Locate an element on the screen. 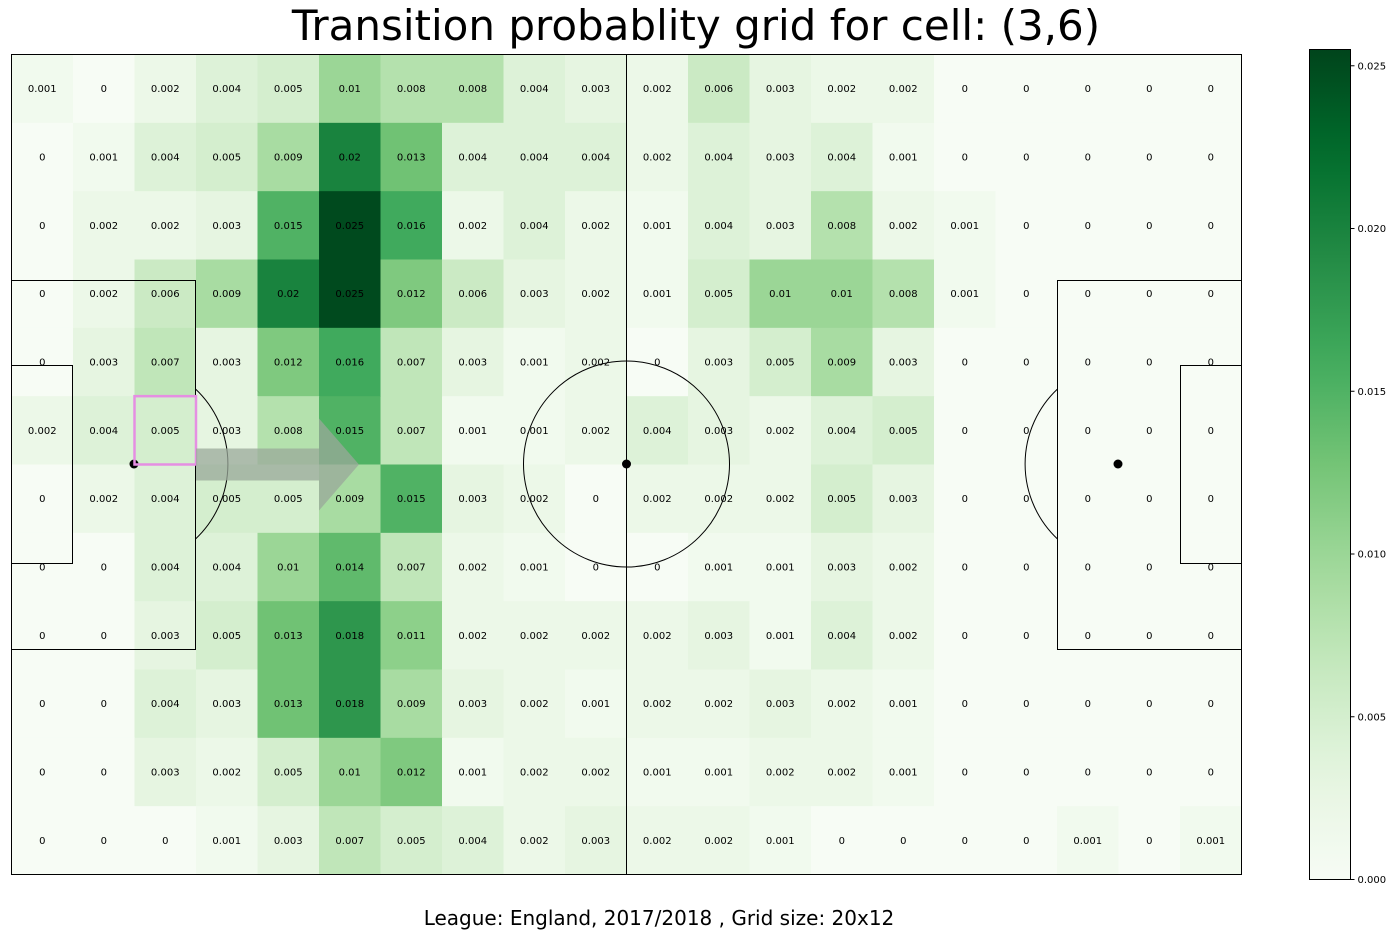 The height and width of the screenshot is (935, 1392). cell-value-label: 0.009 is located at coordinates (841, 363).